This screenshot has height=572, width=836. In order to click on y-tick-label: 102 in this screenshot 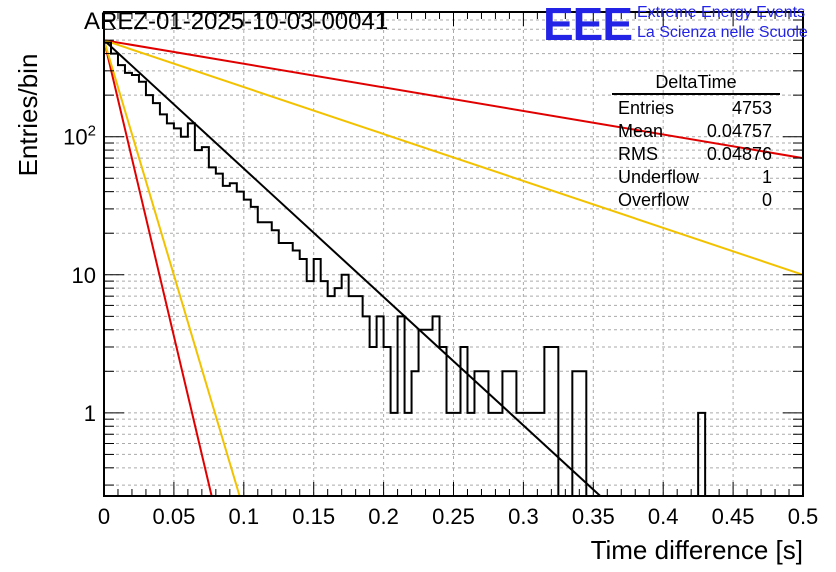, I will do `click(79, 136)`.